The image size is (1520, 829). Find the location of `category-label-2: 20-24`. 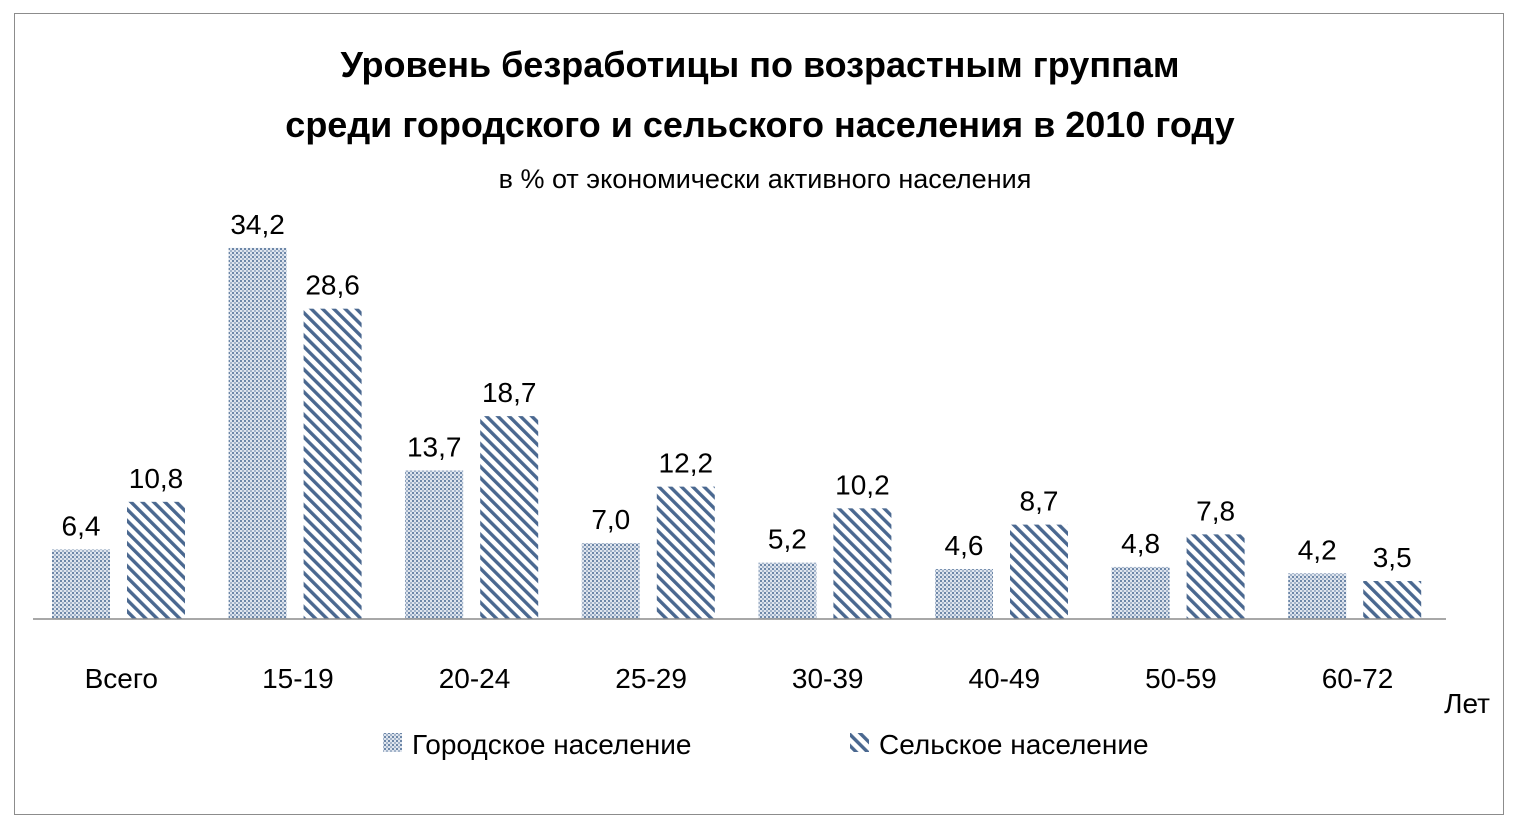

category-label-2: 20-24 is located at coordinates (475, 678).